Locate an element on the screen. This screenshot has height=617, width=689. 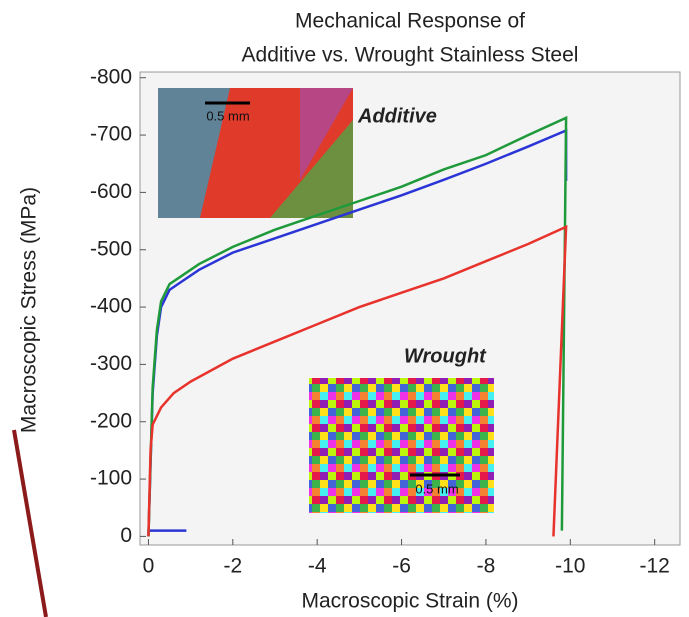
y-tick-label: -300 is located at coordinates (111, 363).